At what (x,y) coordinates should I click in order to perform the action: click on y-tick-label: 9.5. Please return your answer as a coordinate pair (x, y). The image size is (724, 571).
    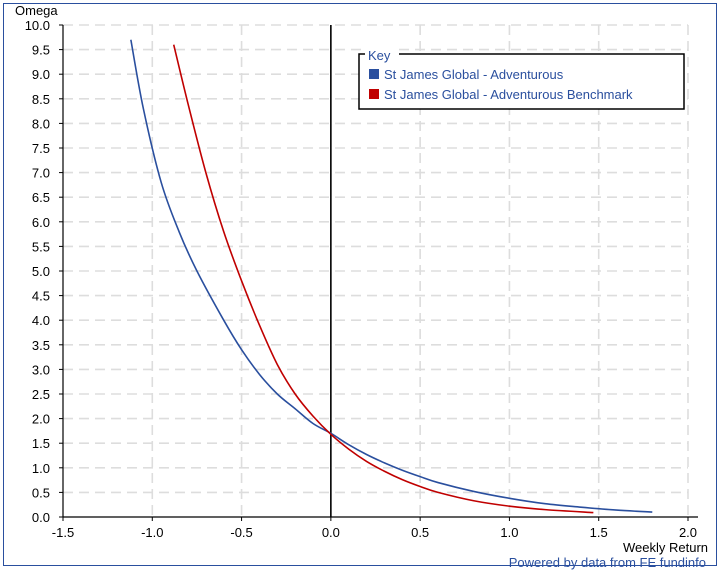
    Looking at the image, I should click on (41, 50).